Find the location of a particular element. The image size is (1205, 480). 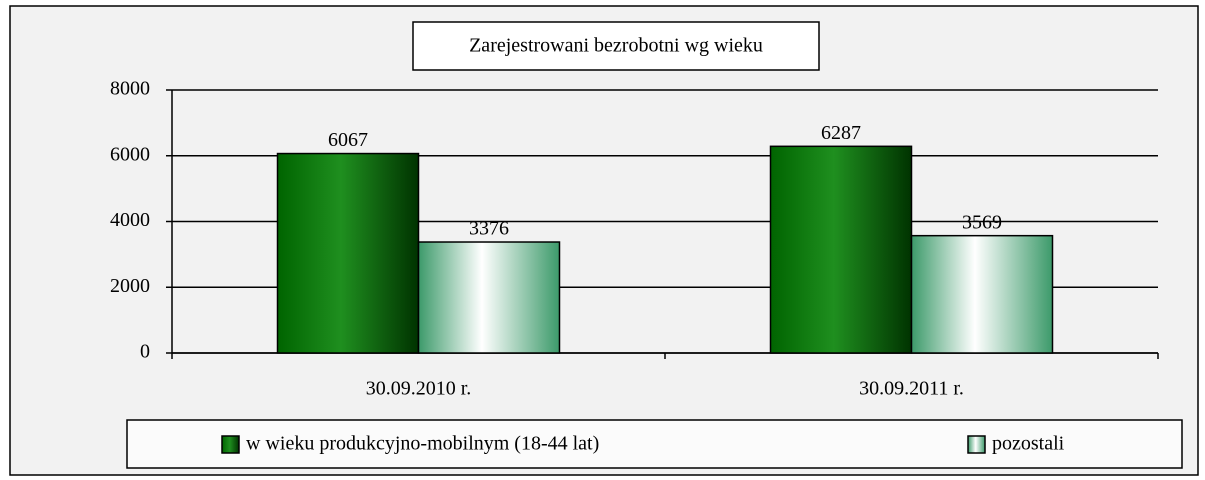

chart-title: Zarejestrowani bezrobotni wg wieku is located at coordinates (616, 46).